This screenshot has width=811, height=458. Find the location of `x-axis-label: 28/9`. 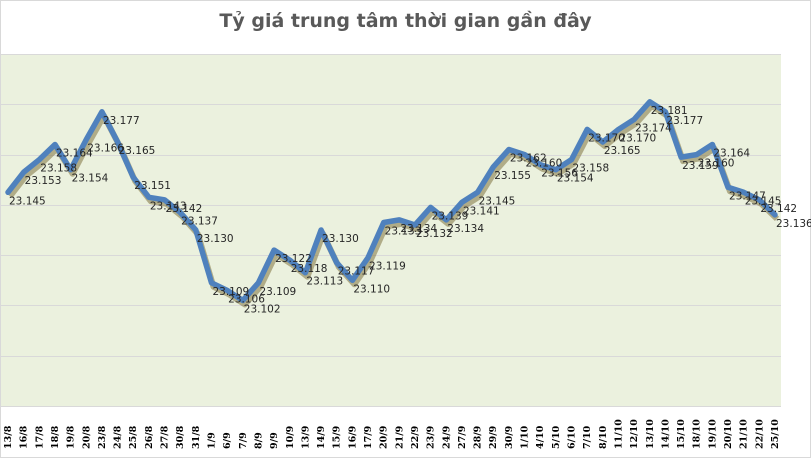

x-axis-label: 28/9 is located at coordinates (478, 437).